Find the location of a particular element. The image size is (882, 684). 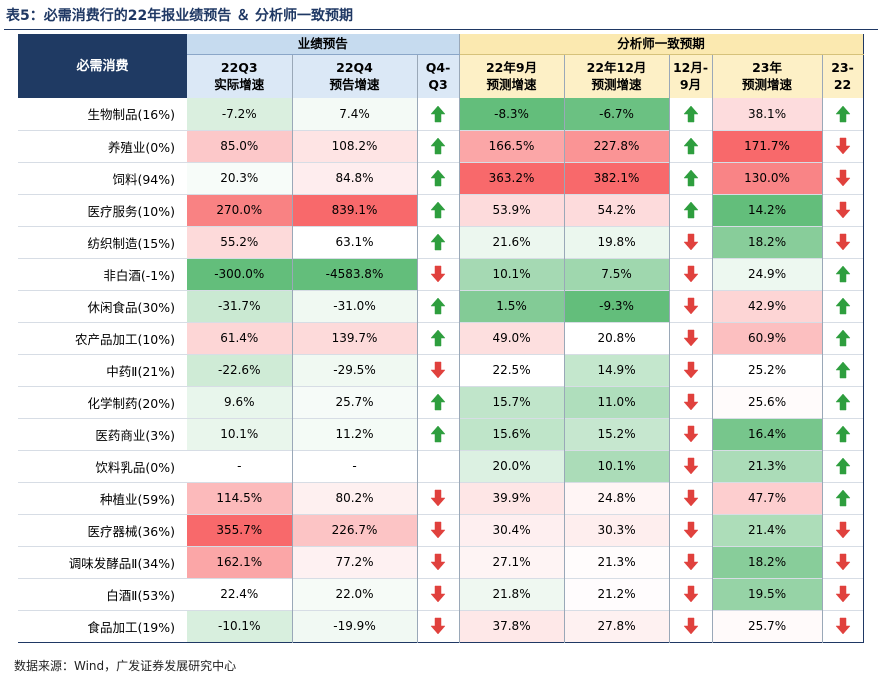

value-cell-y23: 18.2% is located at coordinates (767, 242).